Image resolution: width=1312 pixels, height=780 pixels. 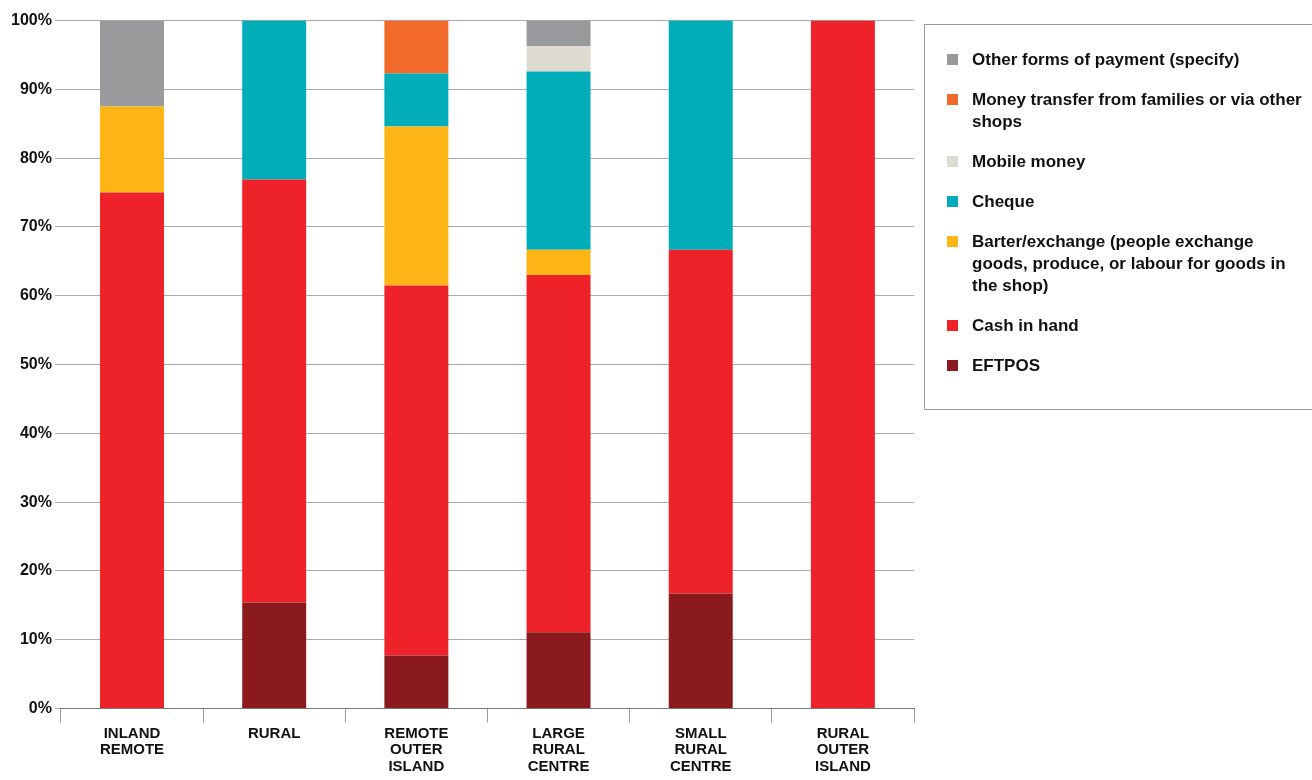 What do you see at coordinates (1129, 264) in the screenshot?
I see `legend-label: Barter/exchange (people exchange goods, produce, or labour for goods in the shop)` at bounding box center [1129, 264].